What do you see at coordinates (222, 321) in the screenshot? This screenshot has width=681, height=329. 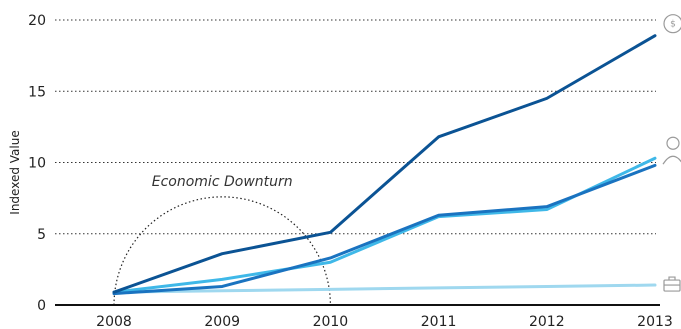 I see `x-tick-label: 2009` at bounding box center [222, 321].